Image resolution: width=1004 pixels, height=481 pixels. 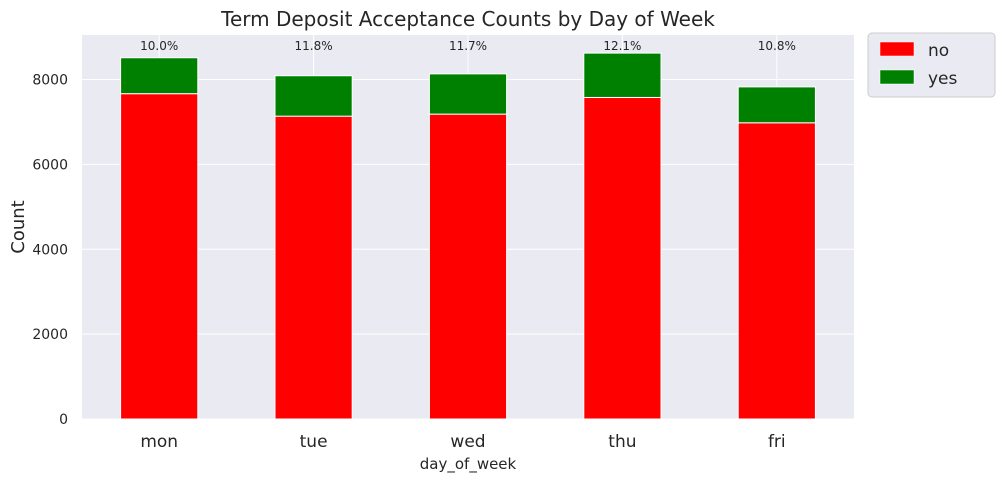 I want to click on x-tick-label: wed, so click(x=467, y=442).